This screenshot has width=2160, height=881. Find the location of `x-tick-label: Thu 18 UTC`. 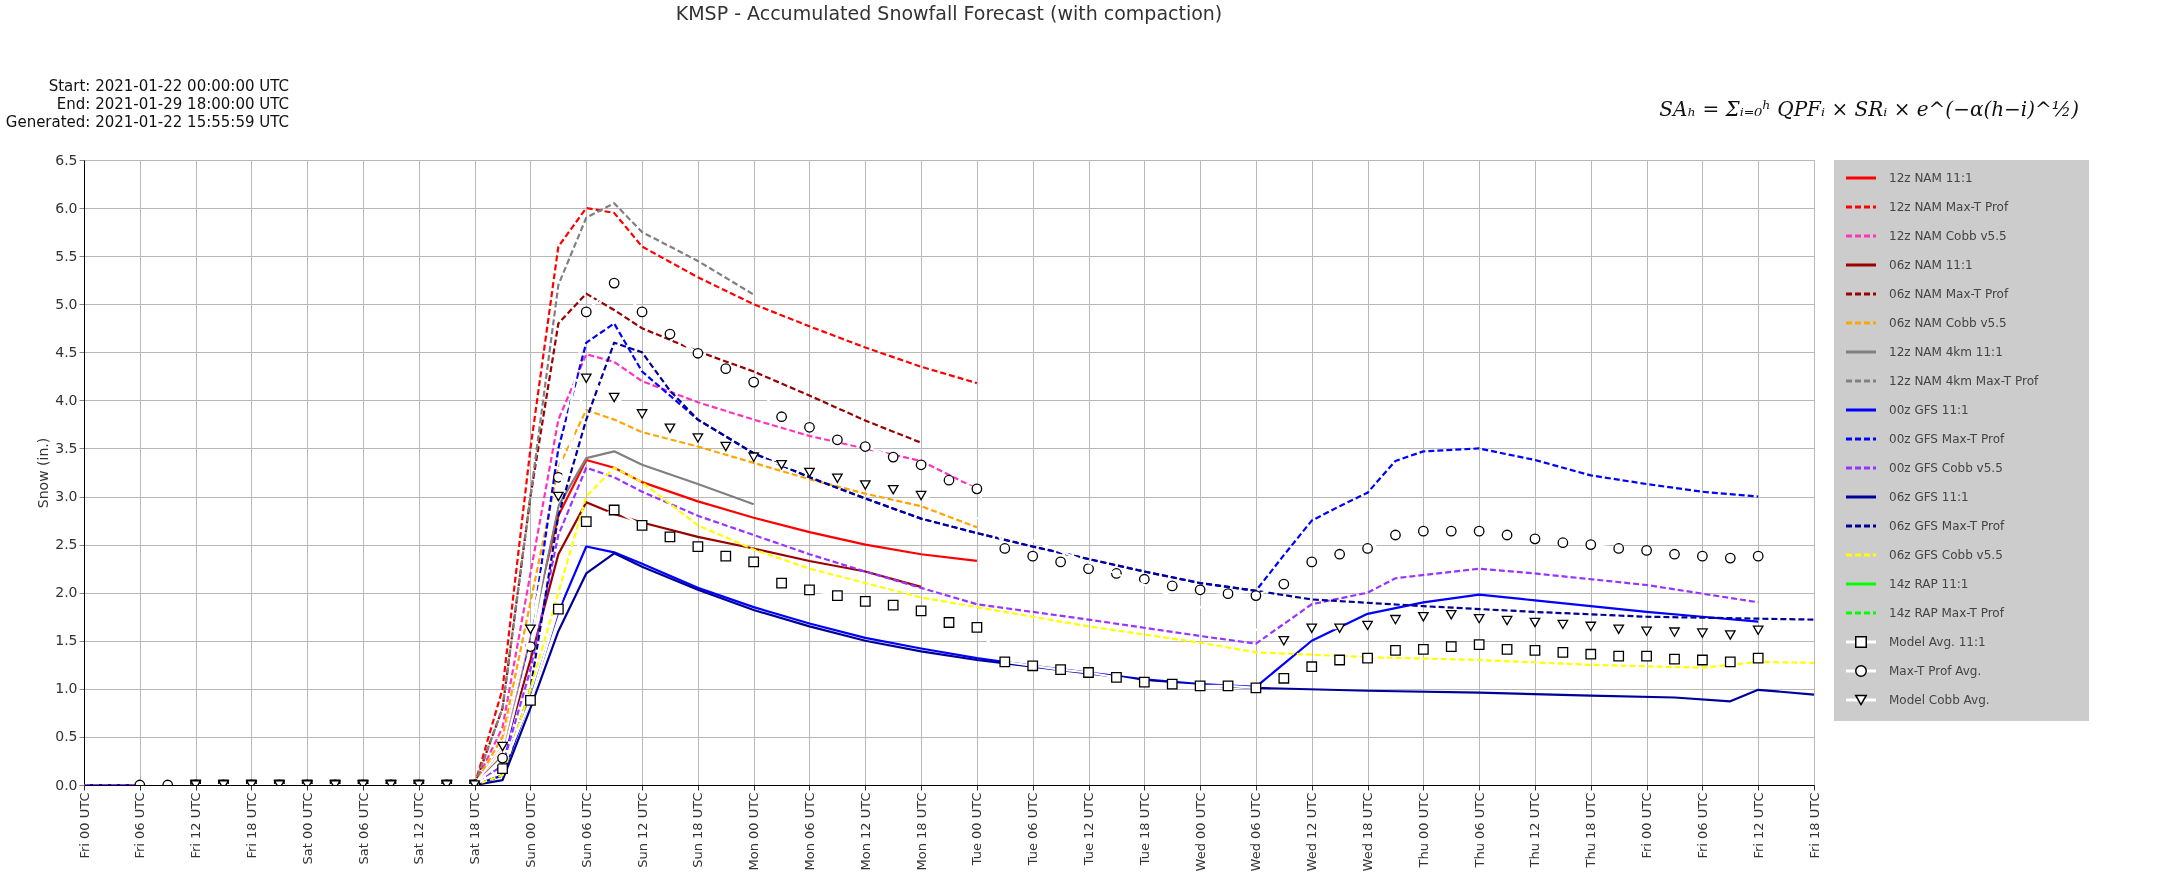

x-tick-label: Thu 18 UTC is located at coordinates (1591, 830).